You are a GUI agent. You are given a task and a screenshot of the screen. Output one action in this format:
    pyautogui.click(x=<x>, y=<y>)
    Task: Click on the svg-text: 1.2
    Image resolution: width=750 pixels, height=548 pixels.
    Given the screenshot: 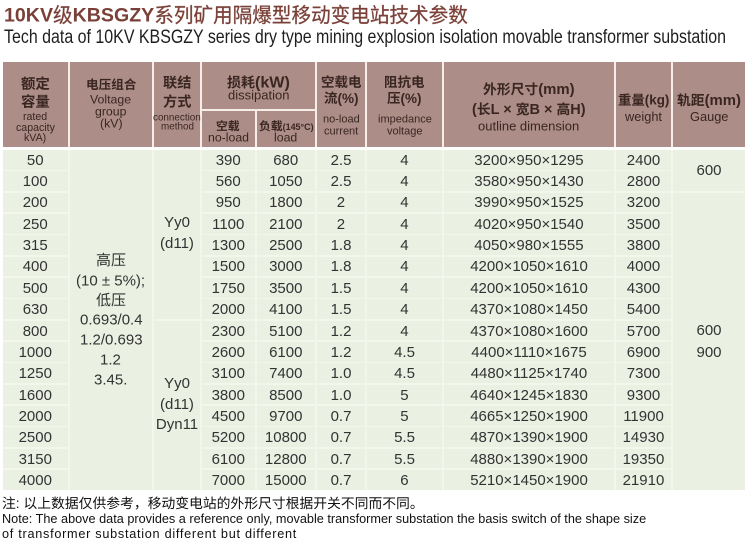 What is the action you would take?
    pyautogui.click(x=110, y=359)
    